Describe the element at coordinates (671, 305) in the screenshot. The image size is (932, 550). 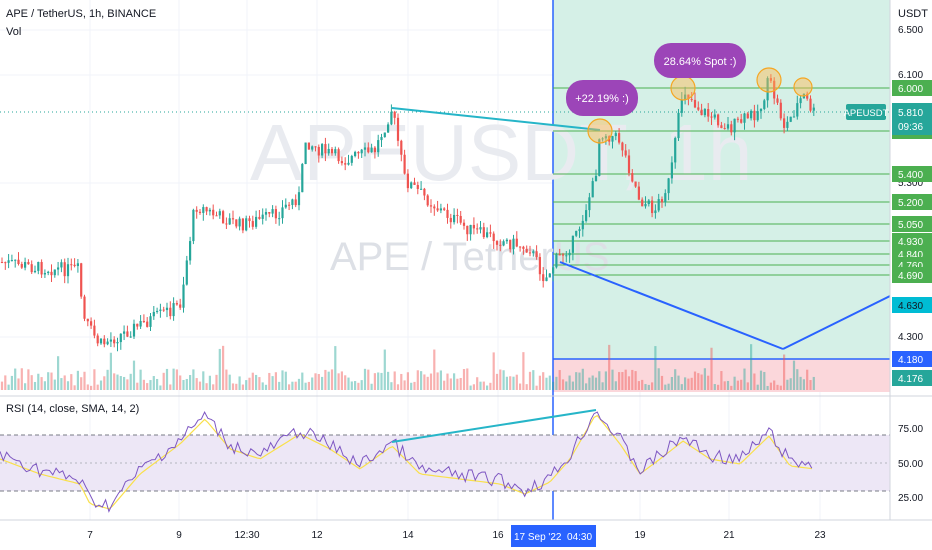
I see `trendline-blue-lower` at that location.